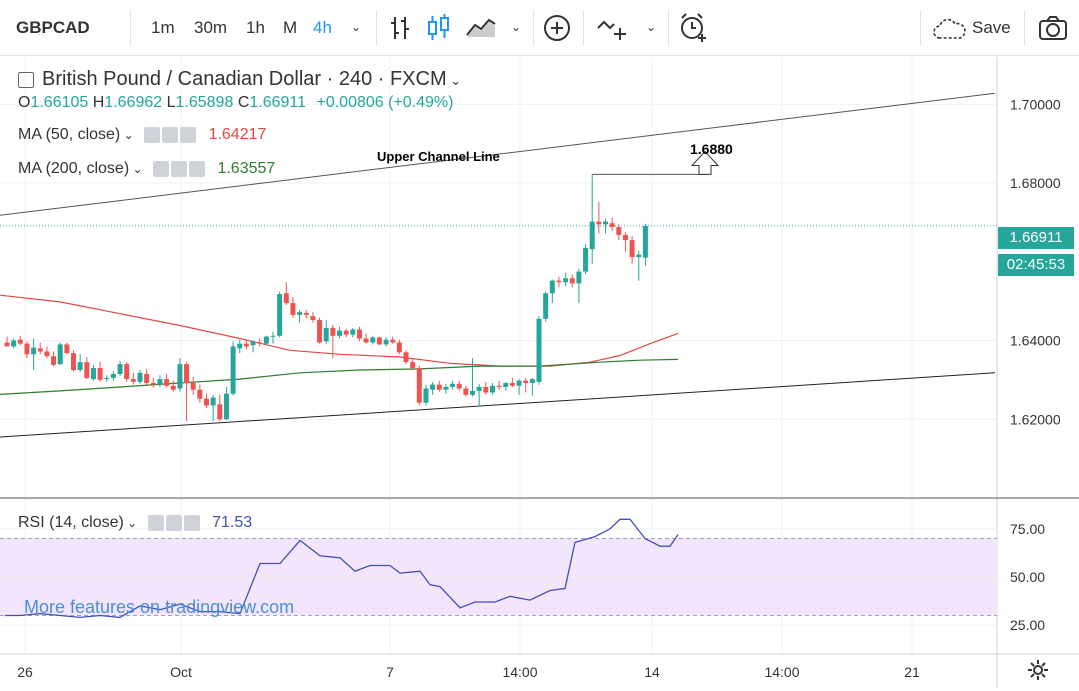 Image resolution: width=1079 pixels, height=691 pixels. I want to click on interval-dropdown-chevron-icon: ⌄, so click(356, 27).